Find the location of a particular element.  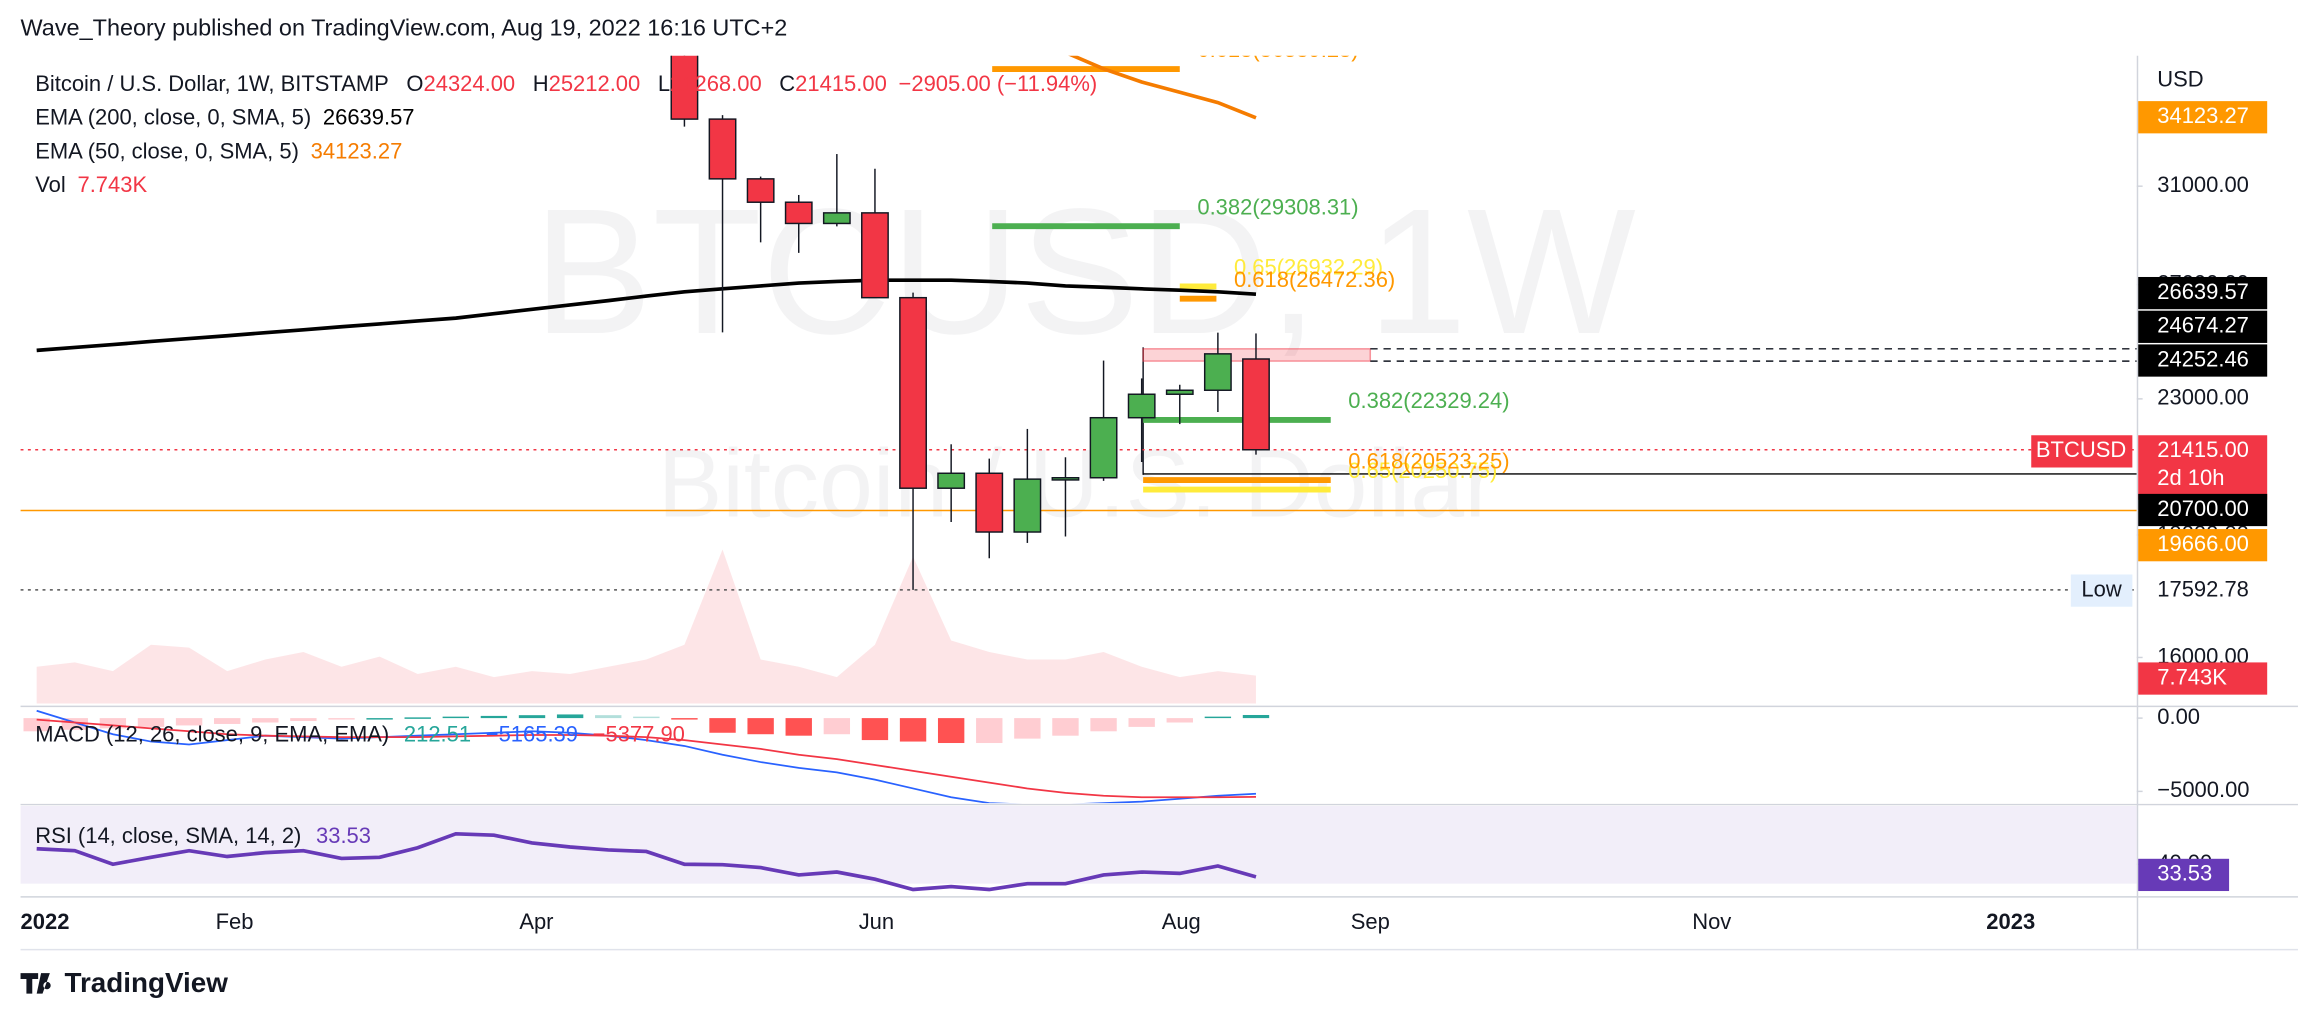

volume-badge-label: 7.743K is located at coordinates (2192, 676).